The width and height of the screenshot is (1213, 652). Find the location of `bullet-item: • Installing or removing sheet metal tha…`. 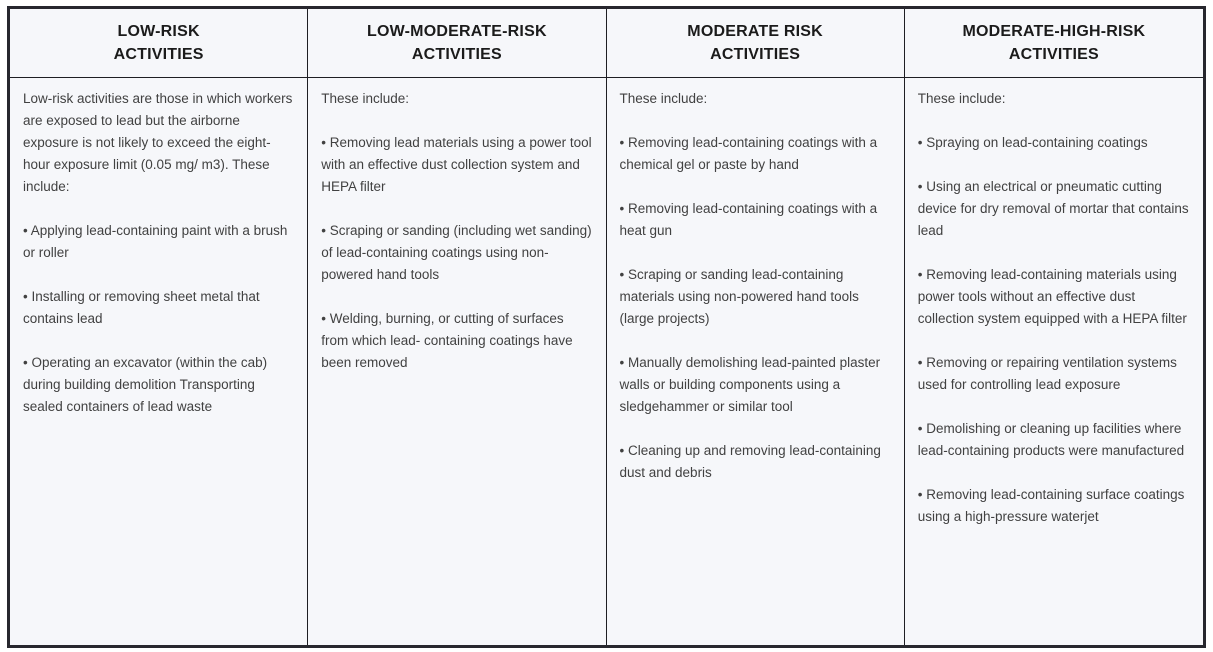

bullet-item: • Installing or removing sheet metal tha… is located at coordinates (141, 307).